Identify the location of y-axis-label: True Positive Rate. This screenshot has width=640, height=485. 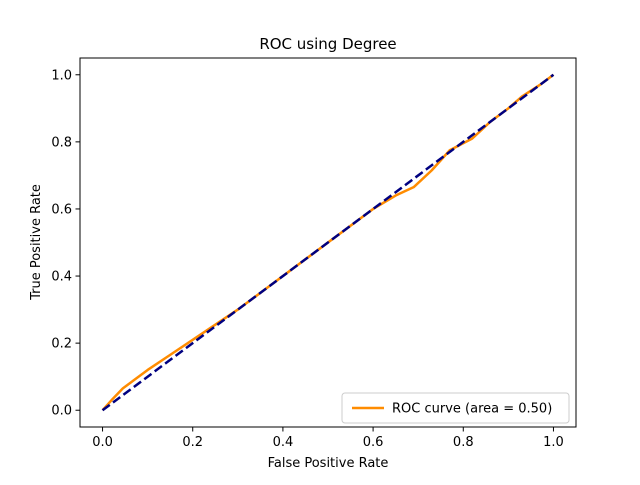
(36, 242).